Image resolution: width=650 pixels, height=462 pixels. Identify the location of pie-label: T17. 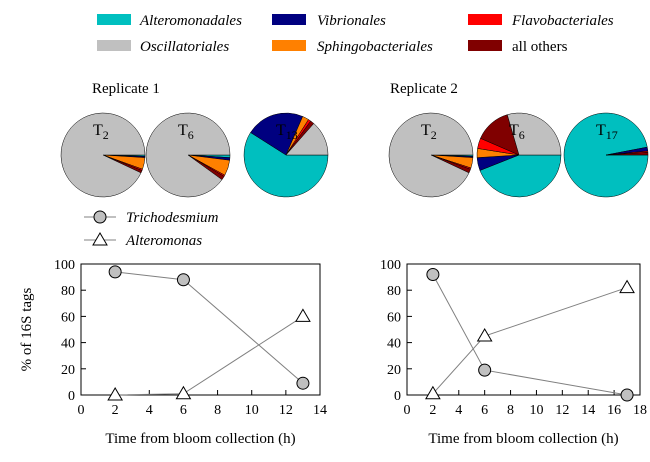
(607, 132).